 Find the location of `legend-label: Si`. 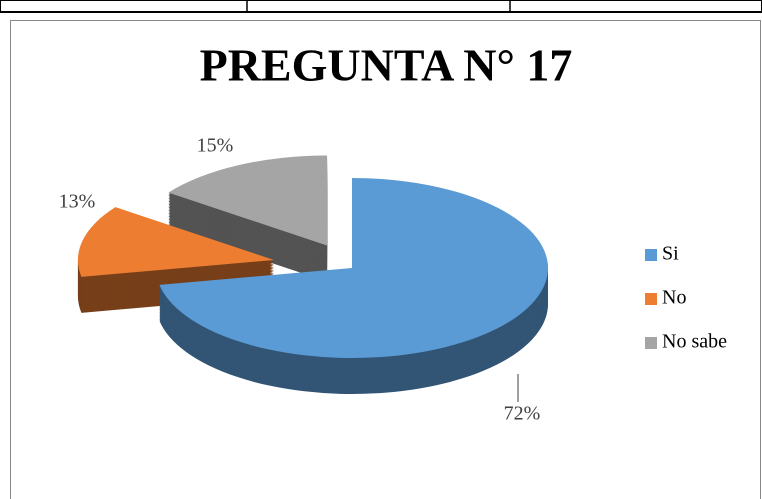

legend-label: Si is located at coordinates (670, 254).